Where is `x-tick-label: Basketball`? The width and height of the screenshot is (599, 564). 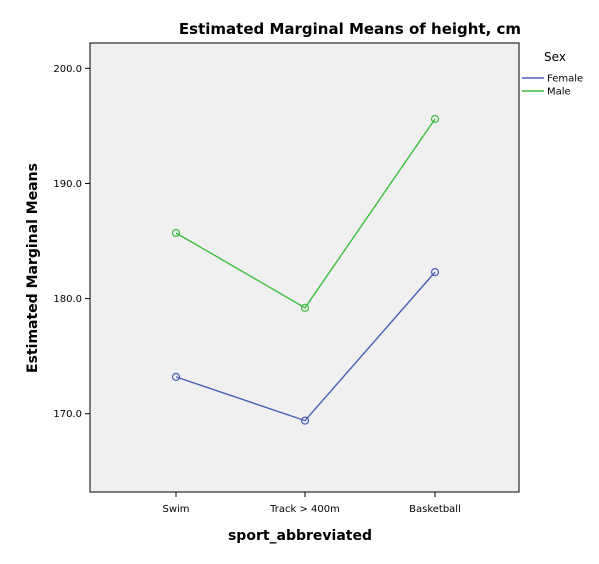 x-tick-label: Basketball is located at coordinates (435, 509).